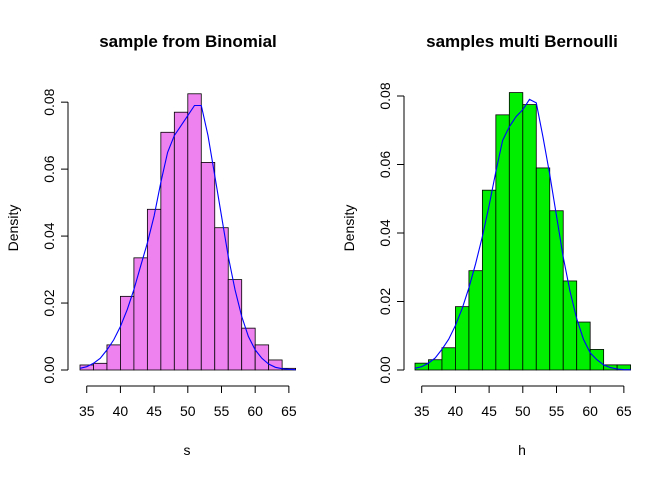  What do you see at coordinates (187, 450) in the screenshot?
I see `x-axis-label: s` at bounding box center [187, 450].